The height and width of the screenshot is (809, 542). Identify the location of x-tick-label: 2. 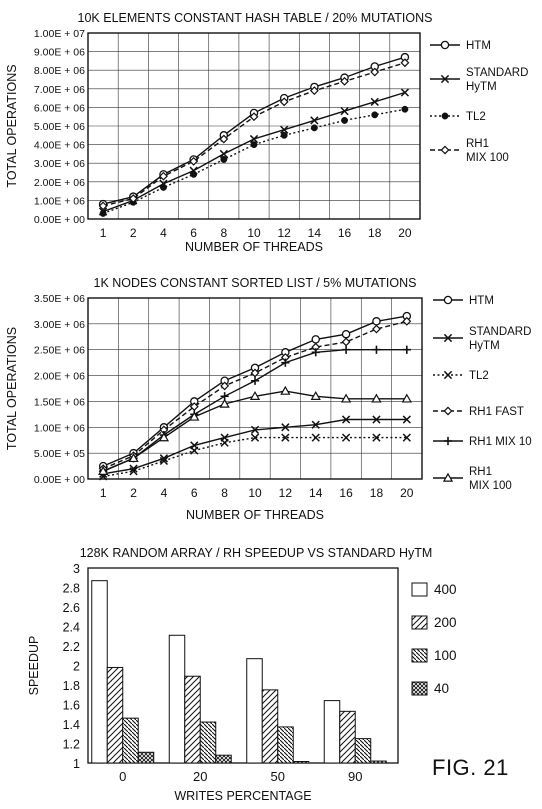
(133, 233).